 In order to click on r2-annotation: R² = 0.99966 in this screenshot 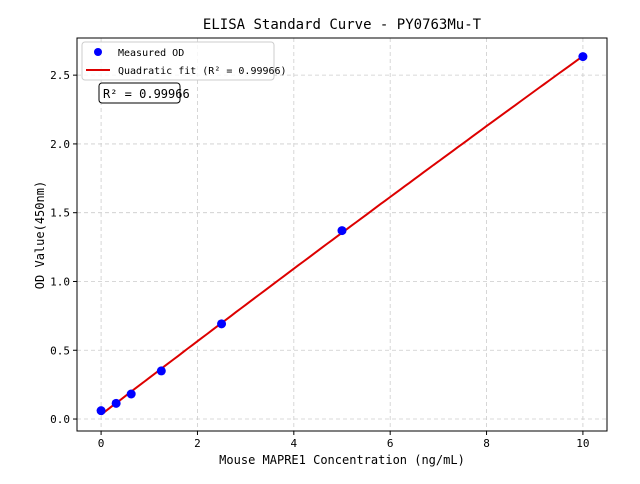, I will do `click(144, 93)`.